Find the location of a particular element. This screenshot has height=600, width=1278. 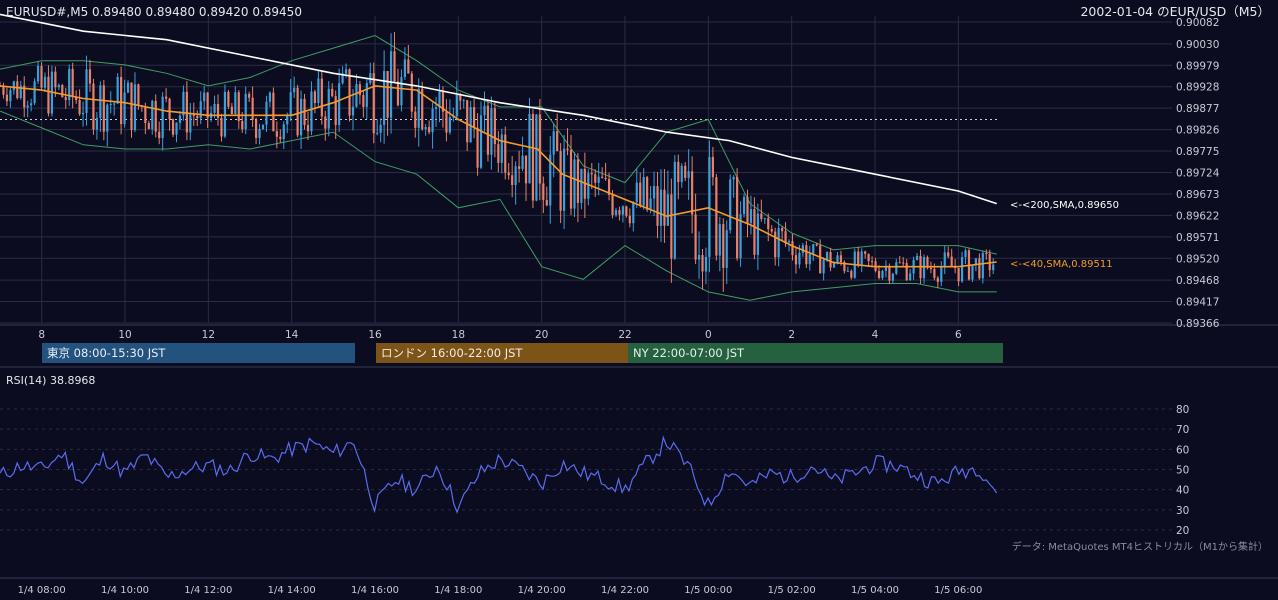

hour-tick-label: 8 is located at coordinates (41, 335).